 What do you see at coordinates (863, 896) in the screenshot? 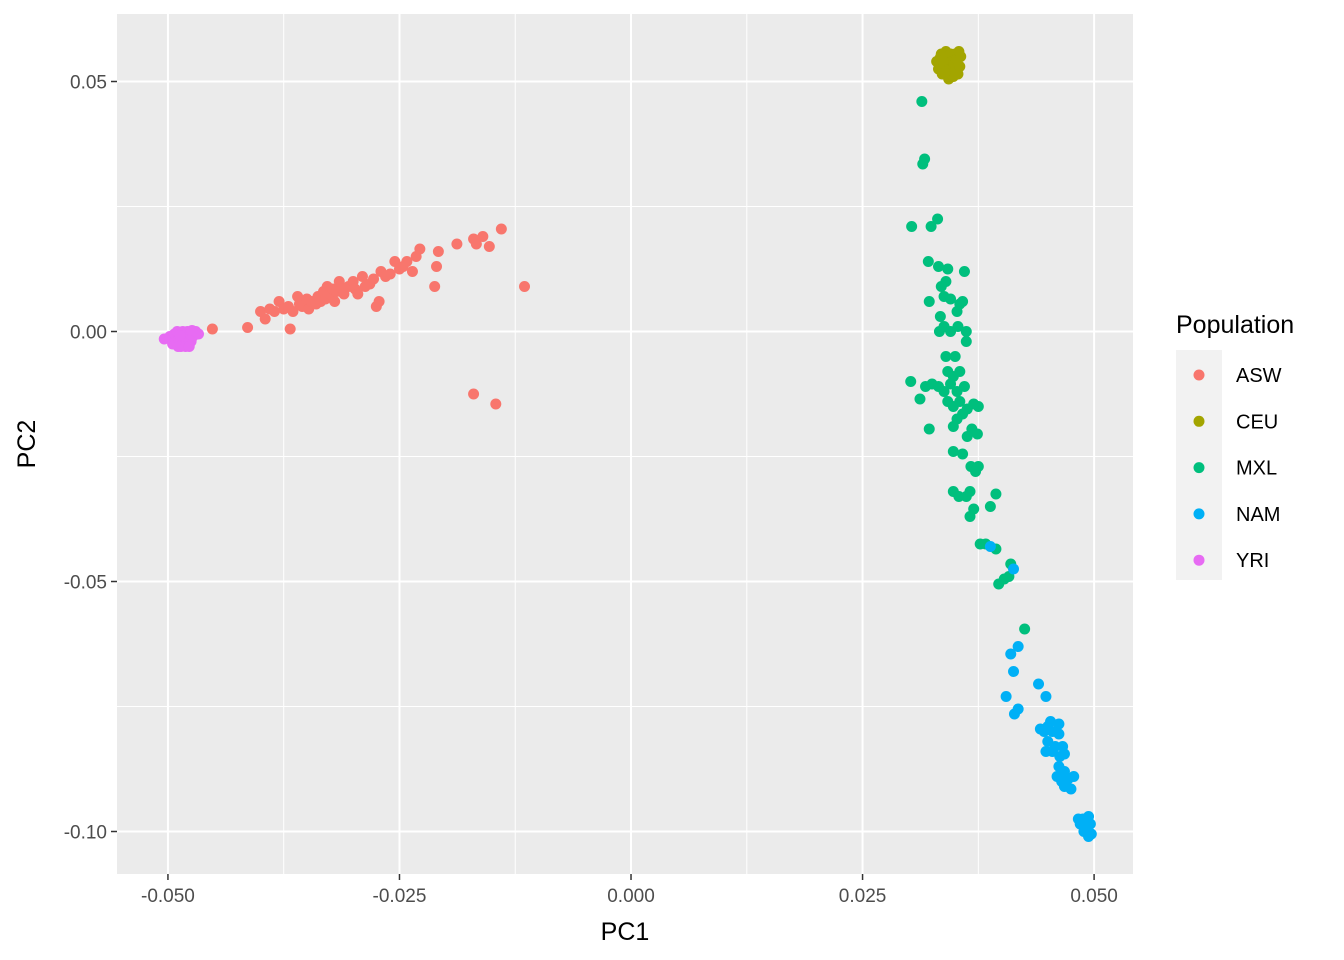
I see `x-tick-label: 0.025` at bounding box center [863, 896].